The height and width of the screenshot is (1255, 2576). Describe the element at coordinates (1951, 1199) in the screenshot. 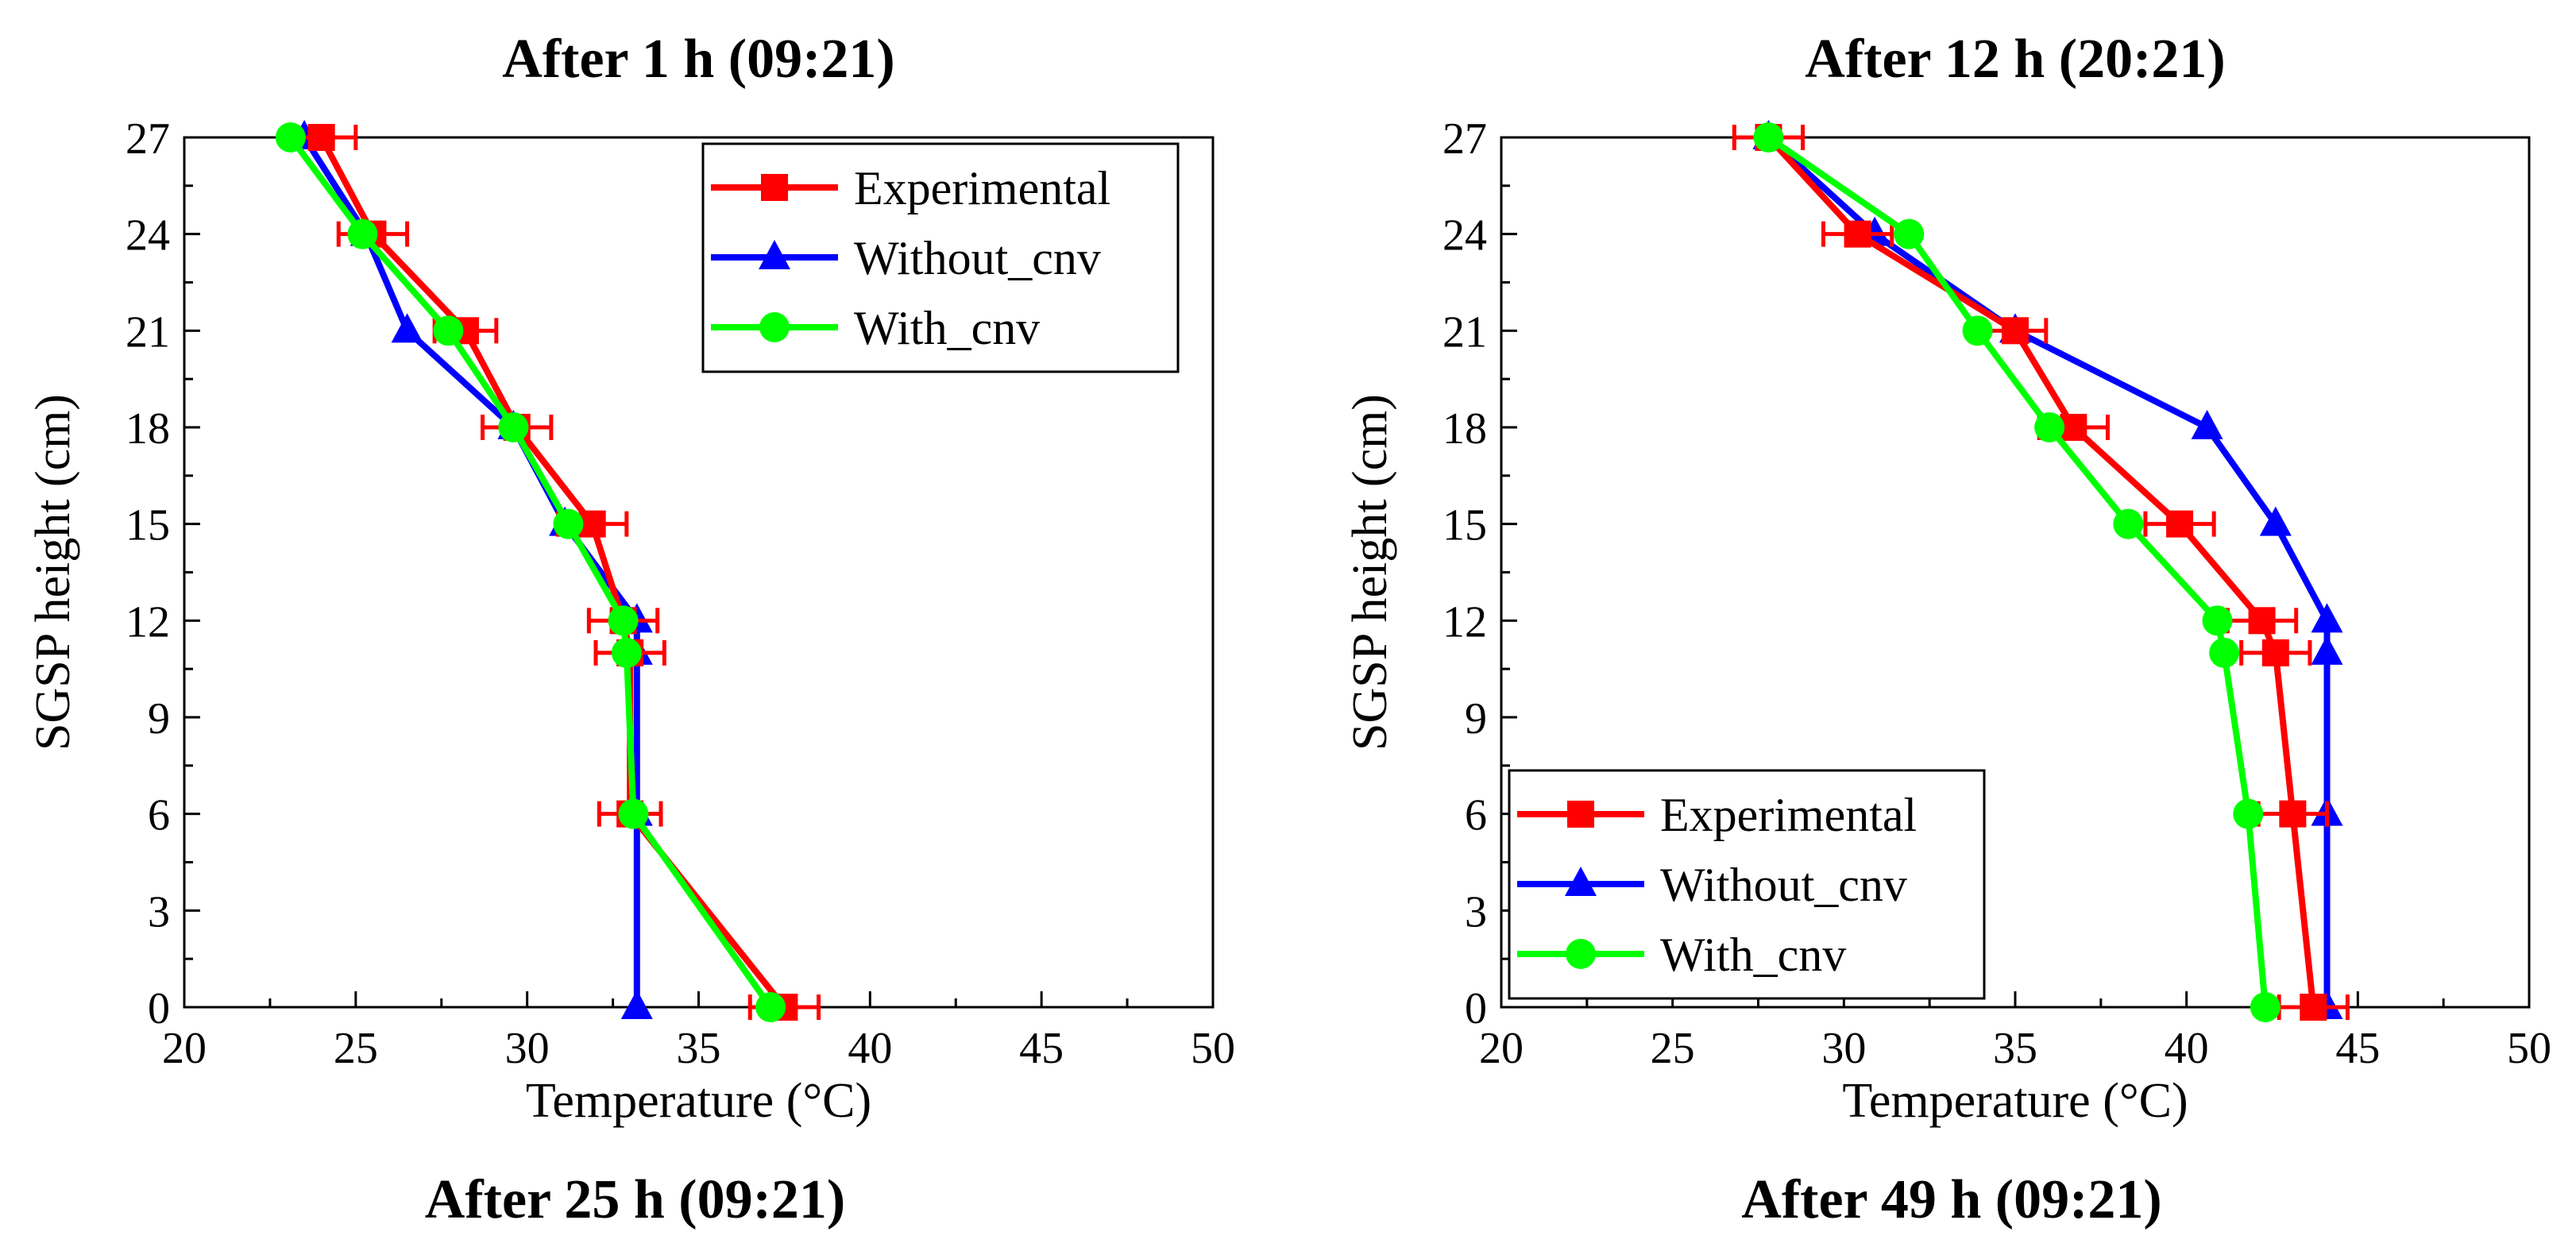

I see `bottom-title: After 49 h (09:21)` at that location.